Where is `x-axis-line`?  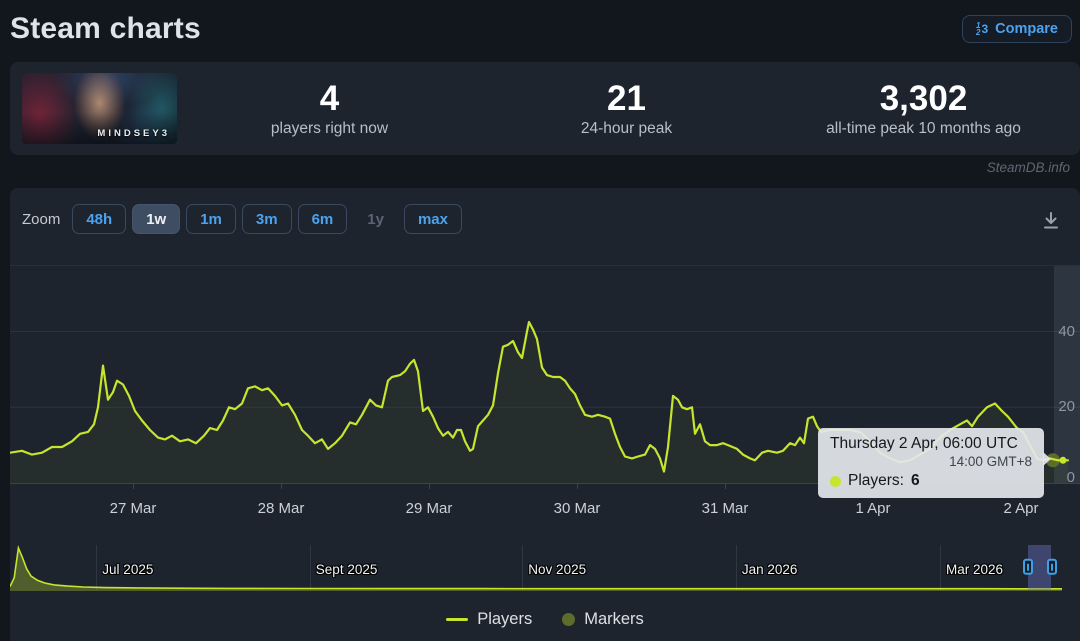
x-axis-line is located at coordinates (545, 483).